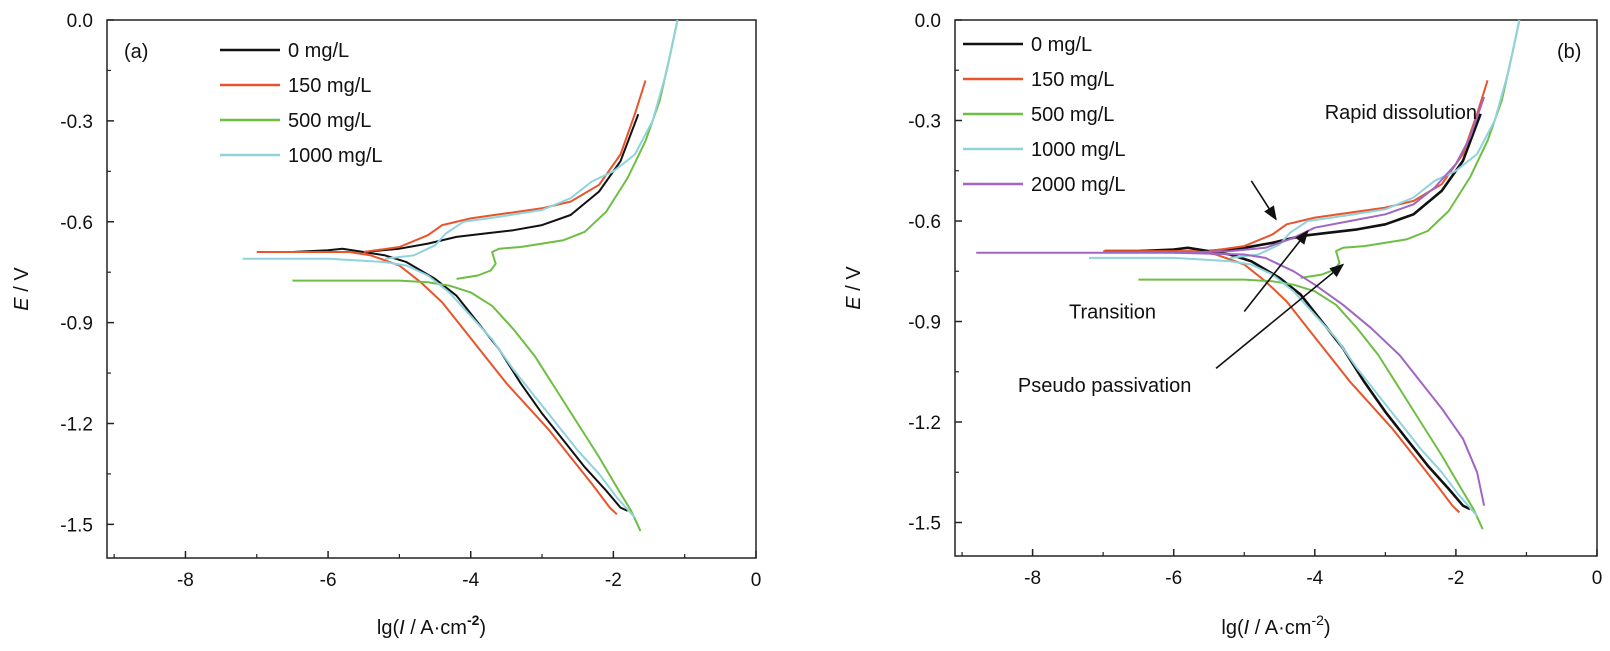  Describe the element at coordinates (136, 52) in the screenshot. I see `panel-label: (a)` at that location.